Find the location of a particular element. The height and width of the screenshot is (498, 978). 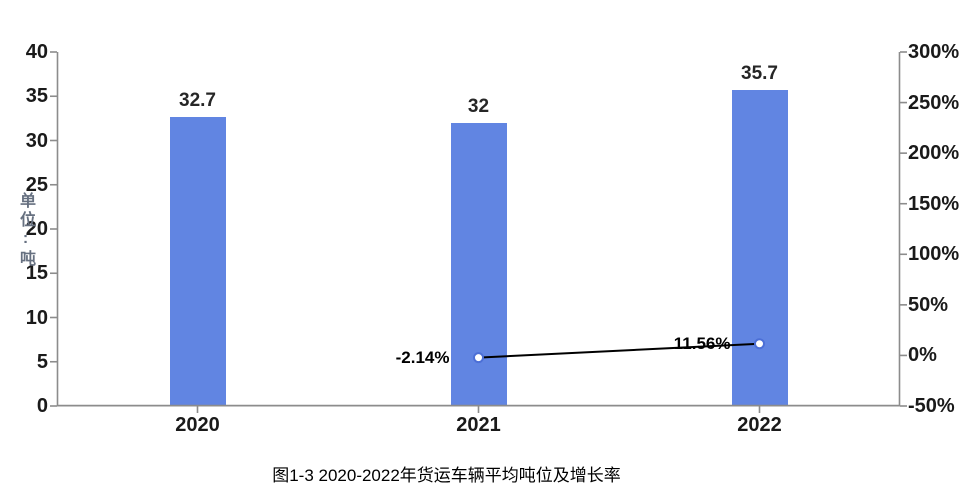

bar-2021 is located at coordinates (478, 263).